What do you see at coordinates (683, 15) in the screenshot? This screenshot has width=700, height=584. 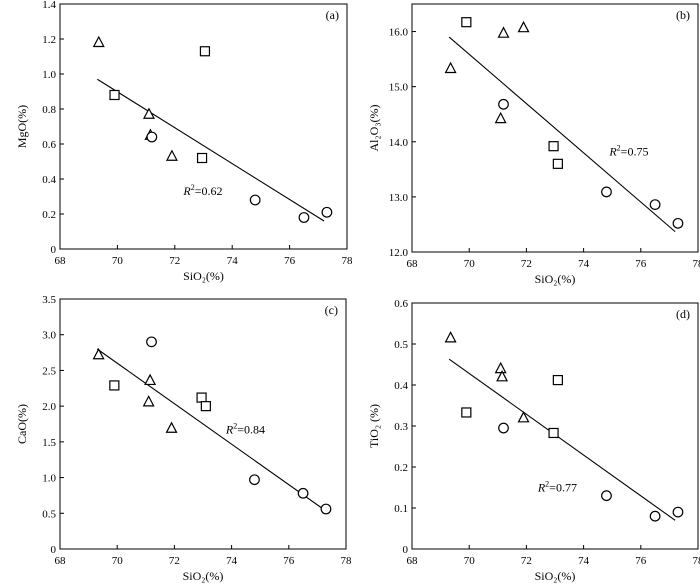 I see `panel-tag: (b)` at bounding box center [683, 15].